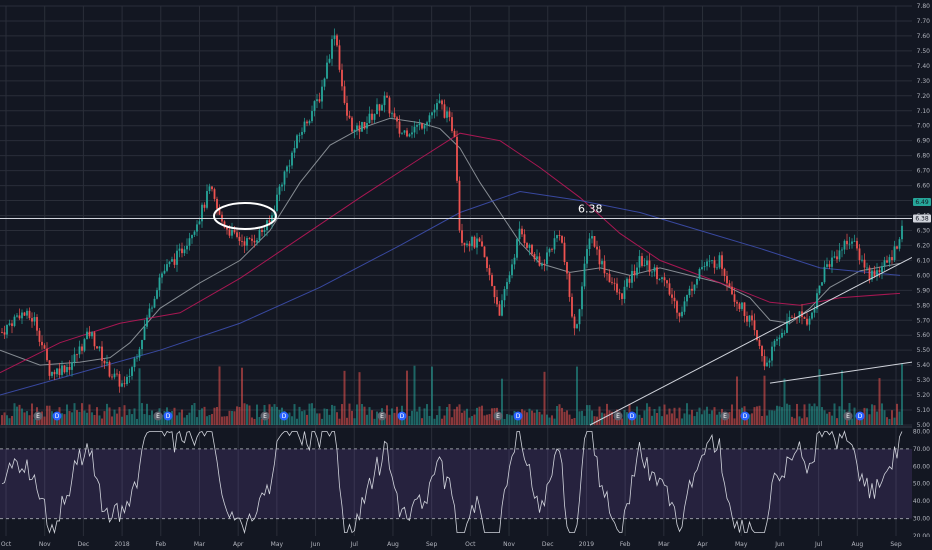  Describe the element at coordinates (625, 544) in the screenshot. I see `time-tick: Feb` at that location.